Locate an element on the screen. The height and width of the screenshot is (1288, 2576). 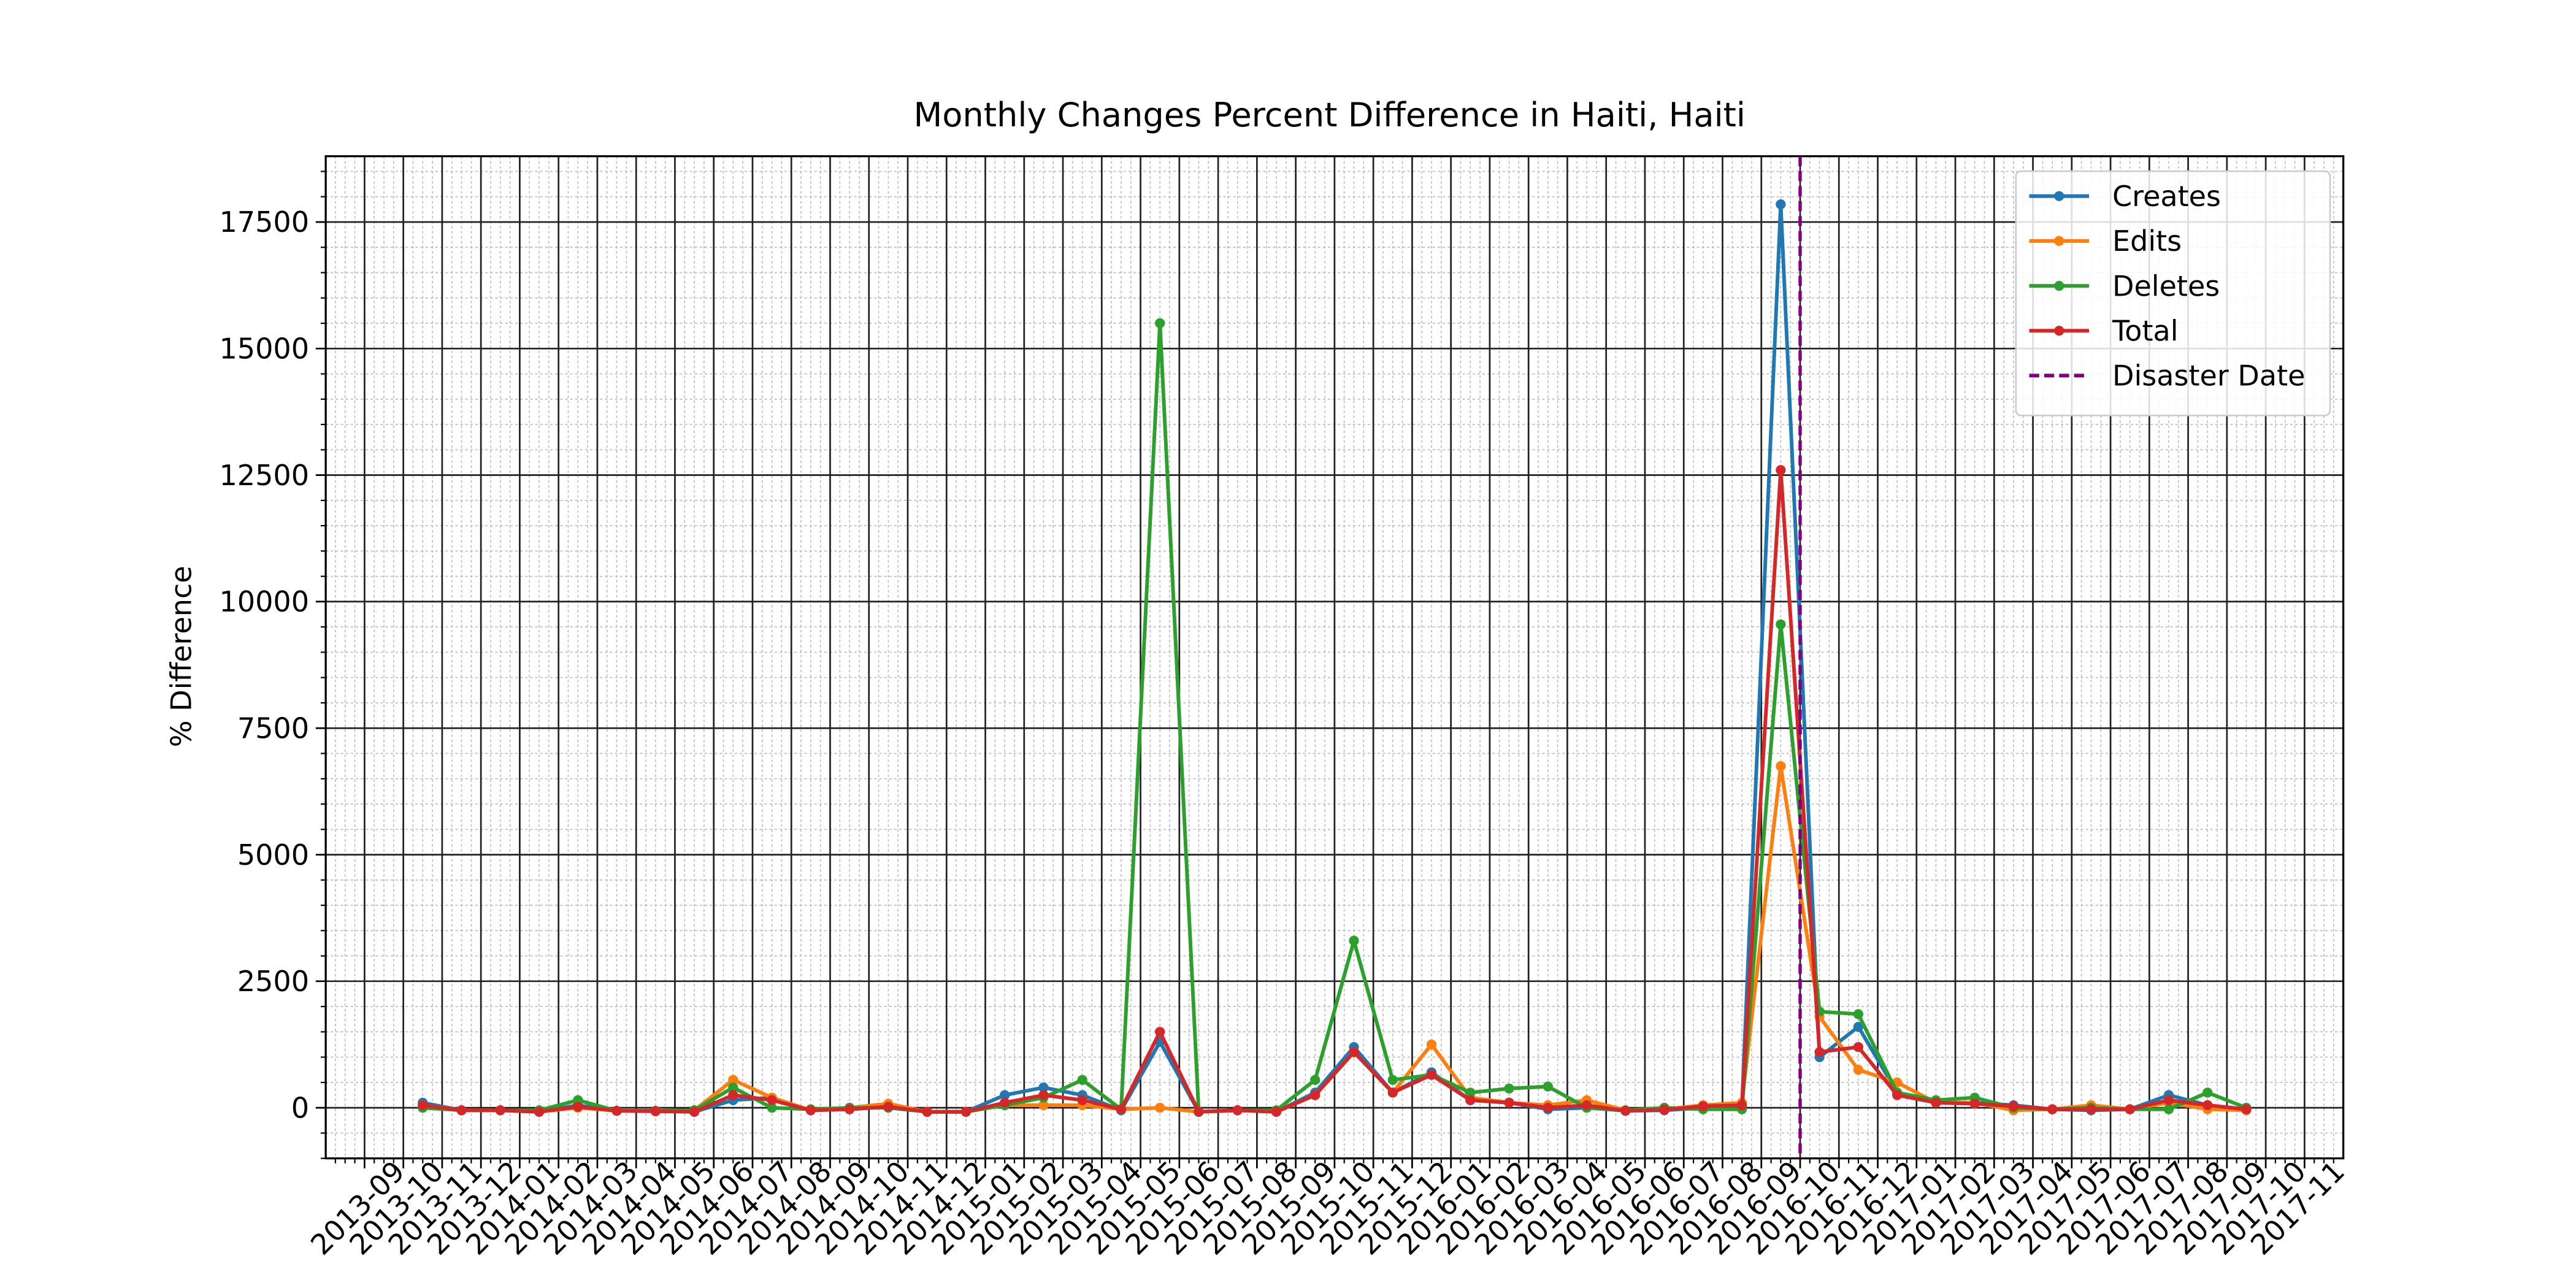
y-tick-label: 5000 is located at coordinates (273, 855).